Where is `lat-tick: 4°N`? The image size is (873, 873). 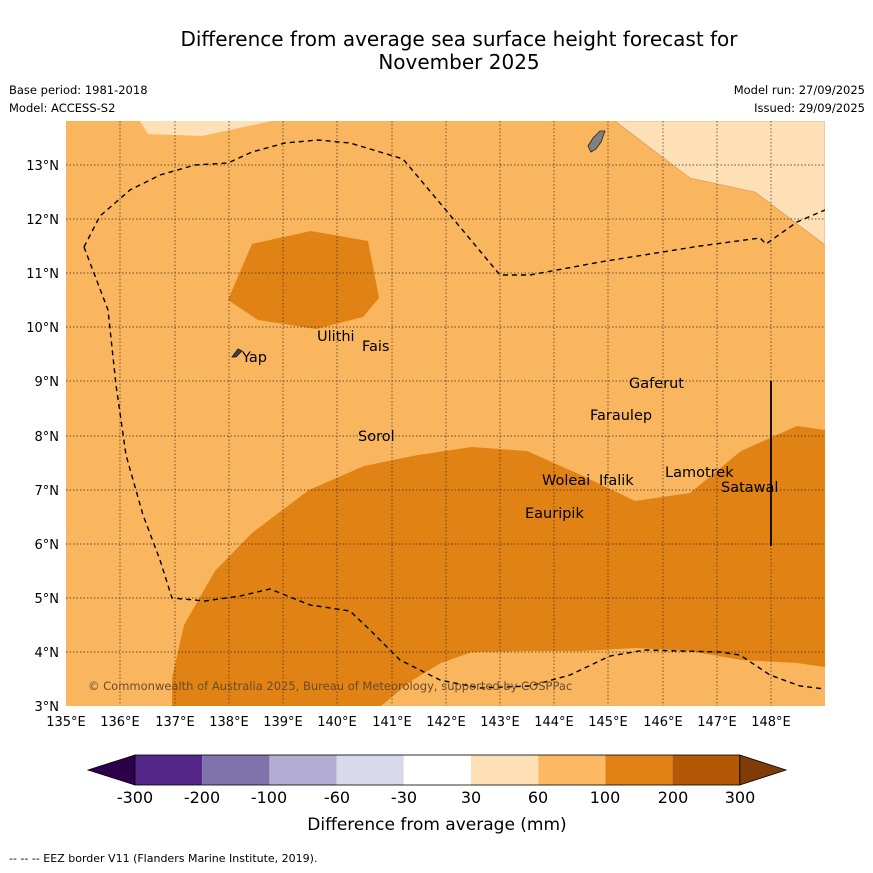 lat-tick: 4°N is located at coordinates (47, 653).